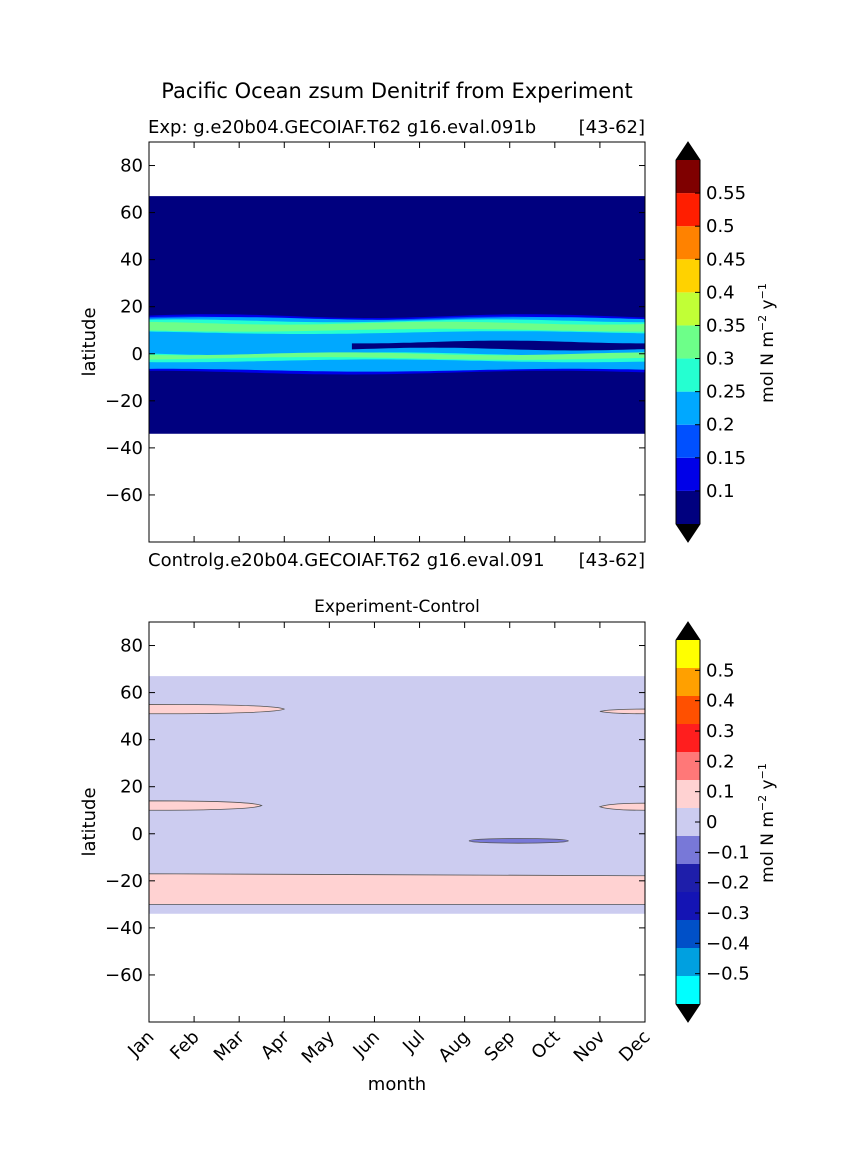  Describe the element at coordinates (726, 325) in the screenshot. I see `colorbar-tick-label: 0.35` at that location.